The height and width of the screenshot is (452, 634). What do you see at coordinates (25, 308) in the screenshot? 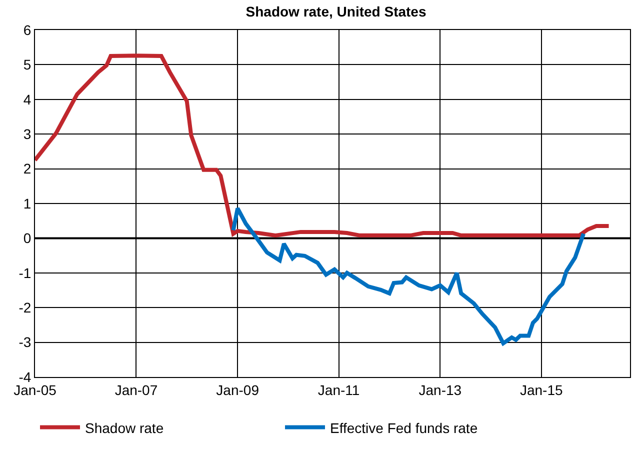
I see `y-tick-label: -2` at bounding box center [25, 308].